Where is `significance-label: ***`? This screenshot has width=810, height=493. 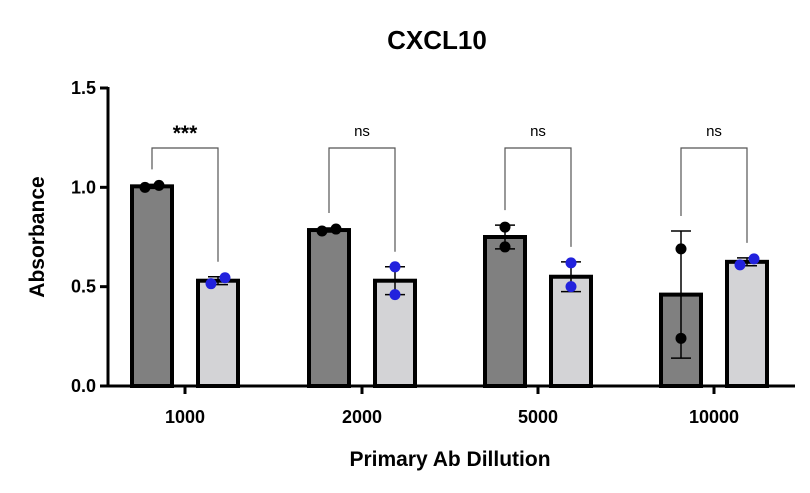
significance-label: *** is located at coordinates (185, 133).